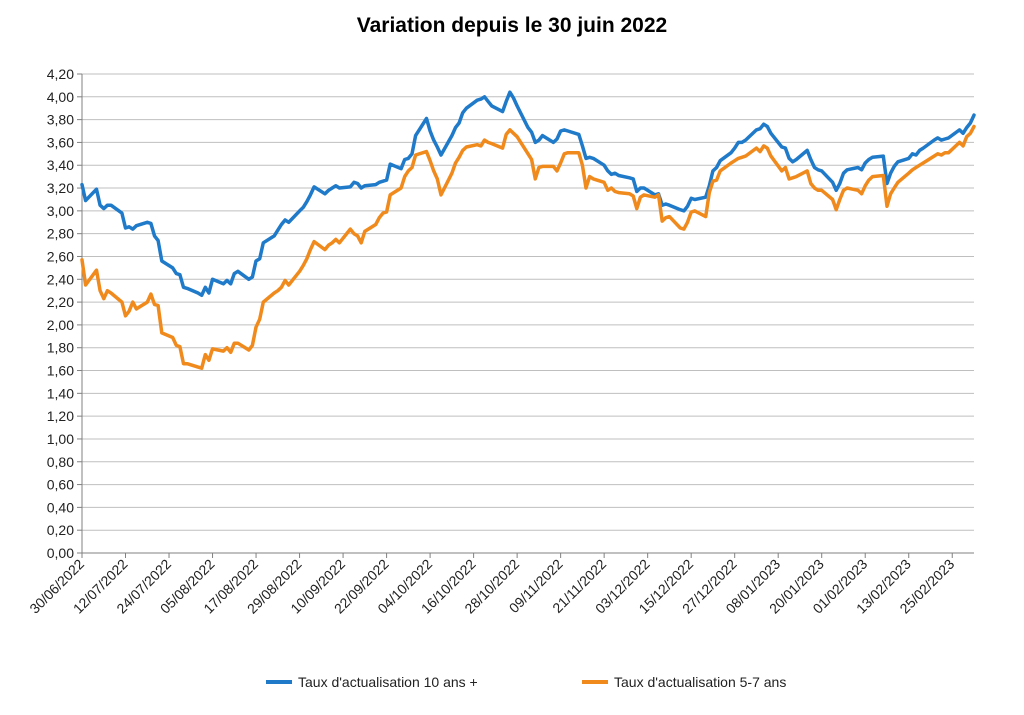 The height and width of the screenshot is (715, 1024). Describe the element at coordinates (60, 507) in the screenshot. I see `y-tick-label: 0,40` at that location.